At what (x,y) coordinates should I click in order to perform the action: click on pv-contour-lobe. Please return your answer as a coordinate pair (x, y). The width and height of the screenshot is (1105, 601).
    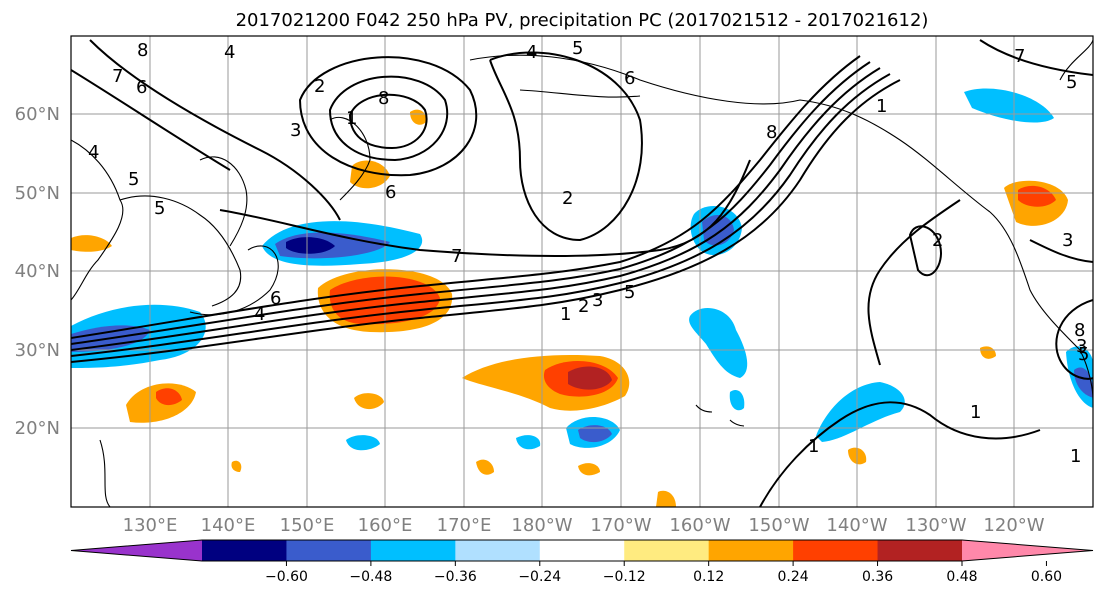
    Looking at the image, I should click on (566, 146).